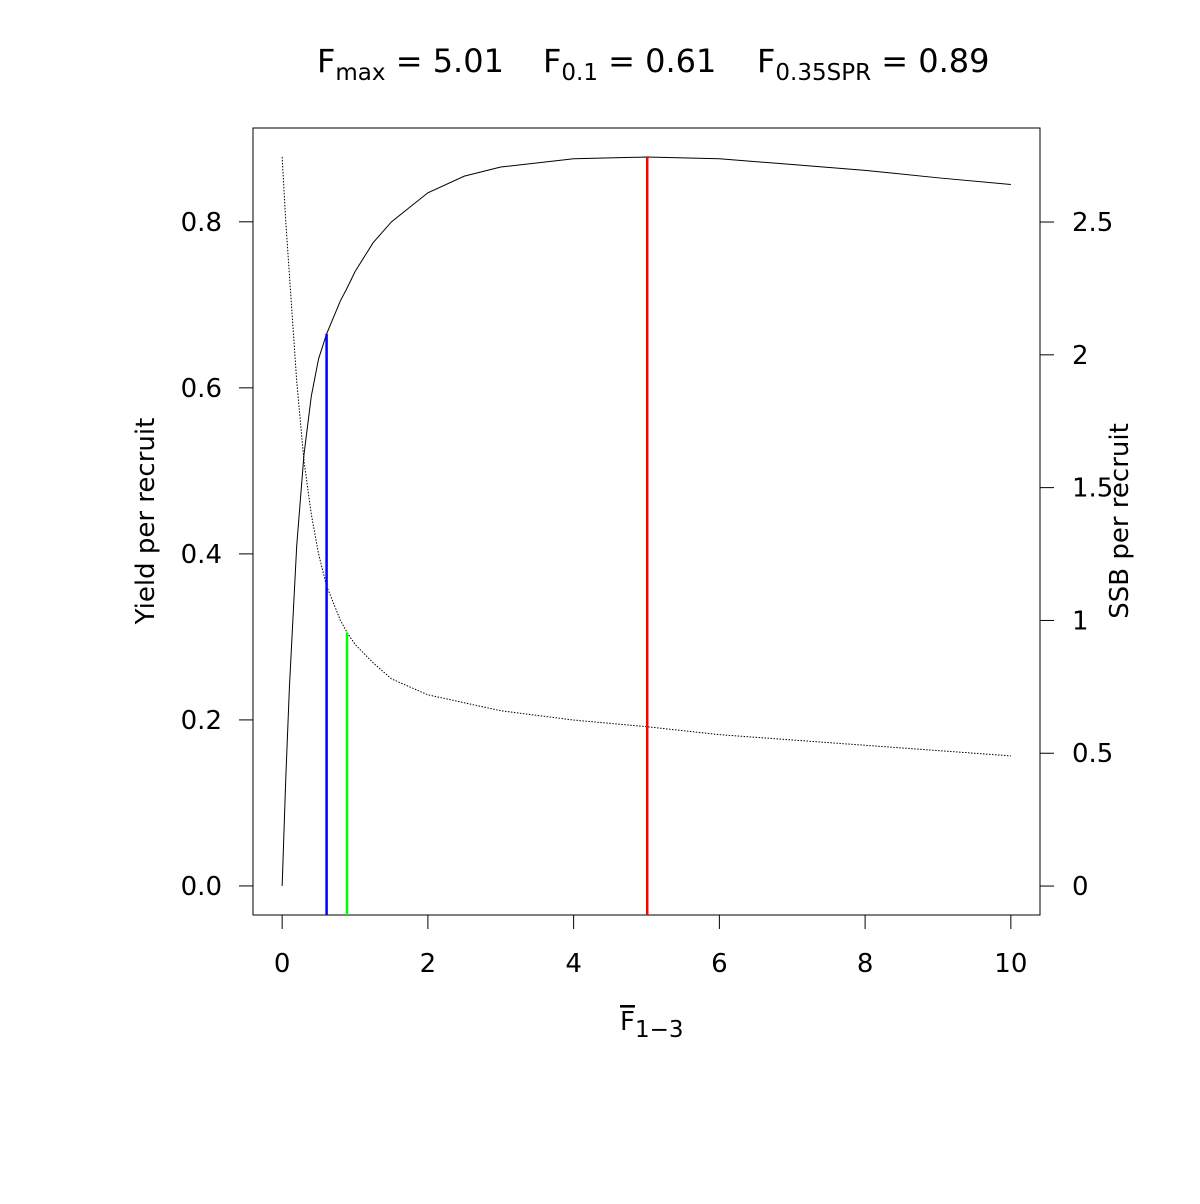  What do you see at coordinates (201, 223) in the screenshot?
I see `y-tick-label: 0.8` at bounding box center [201, 223].